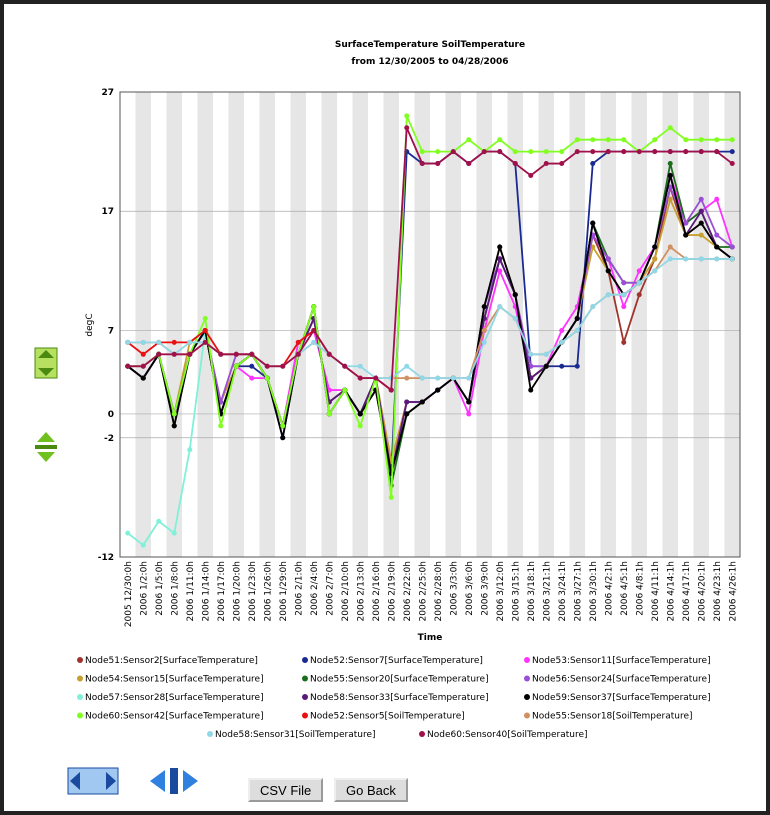 Image resolution: width=770 pixels, height=815 pixels. Describe the element at coordinates (371, 790) in the screenshot. I see `back-button: Go Back` at that location.